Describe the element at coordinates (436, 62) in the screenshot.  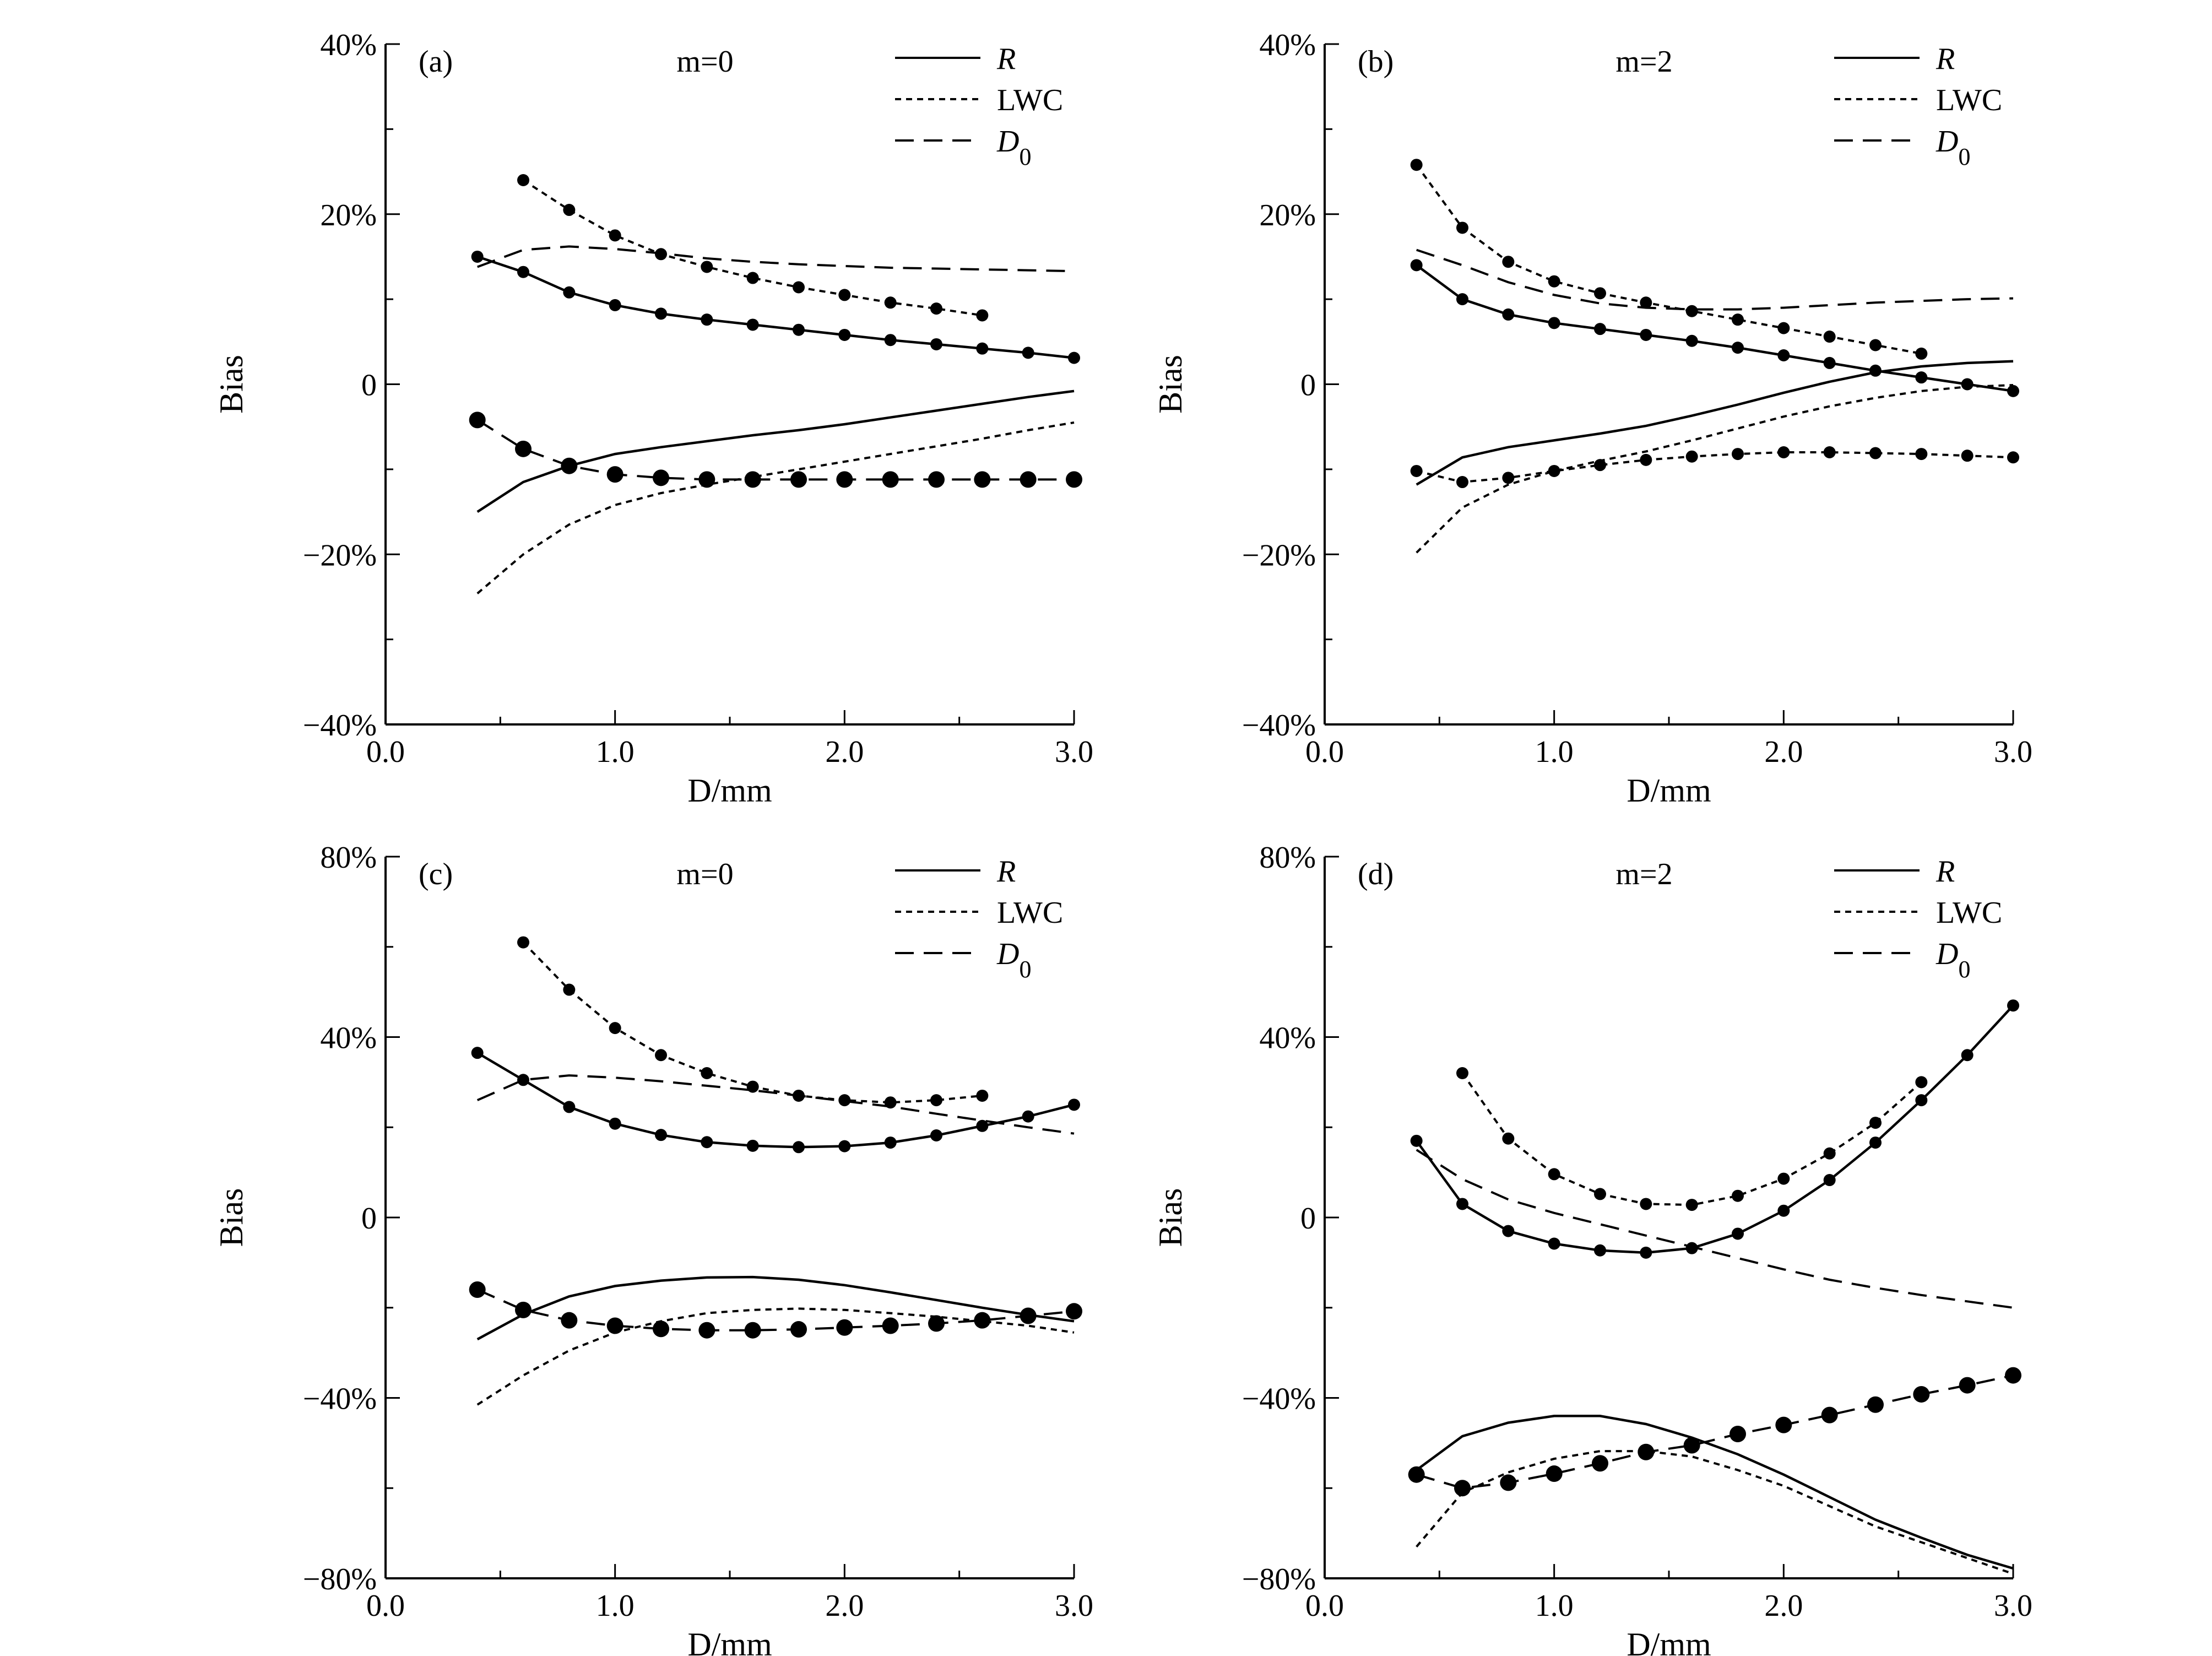
I see `panel-label: (a)` at that location.